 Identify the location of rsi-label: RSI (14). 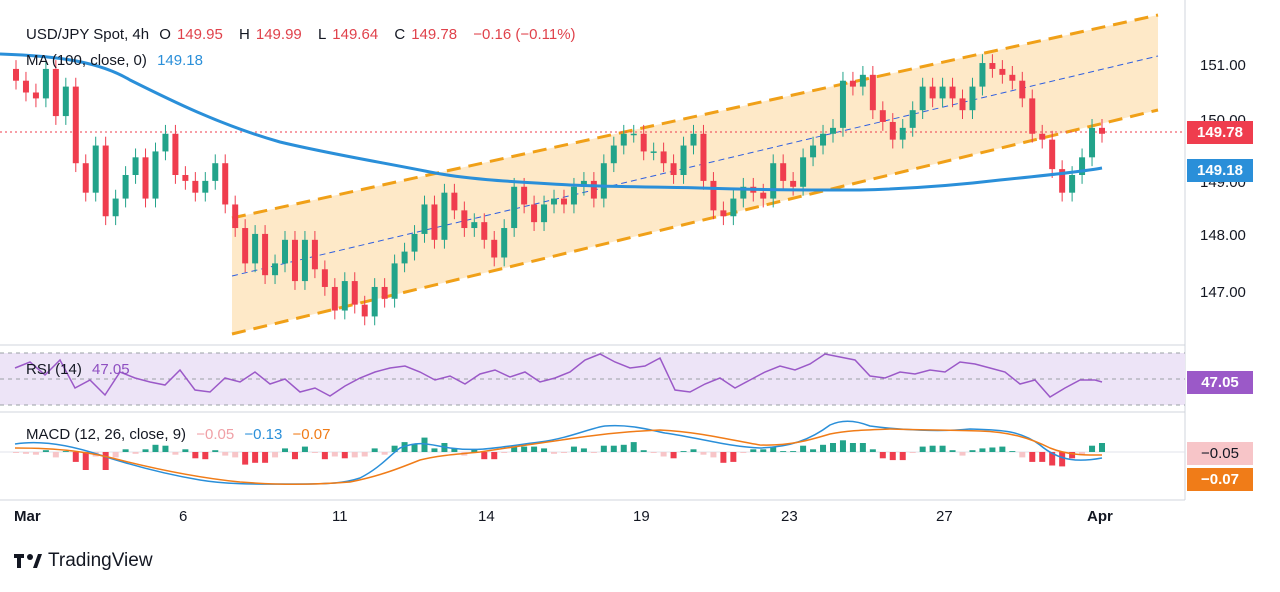
(54, 369).